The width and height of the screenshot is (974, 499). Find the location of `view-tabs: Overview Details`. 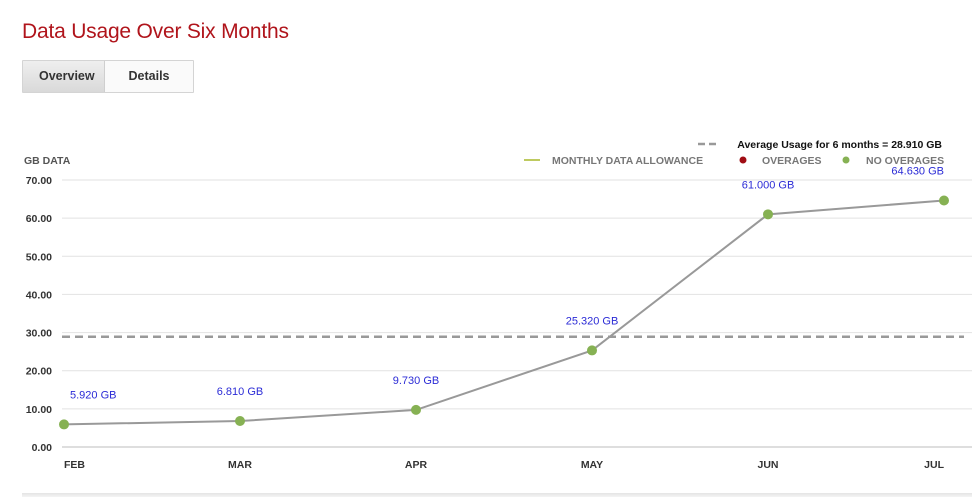

view-tabs: Overview Details is located at coordinates (108, 76).